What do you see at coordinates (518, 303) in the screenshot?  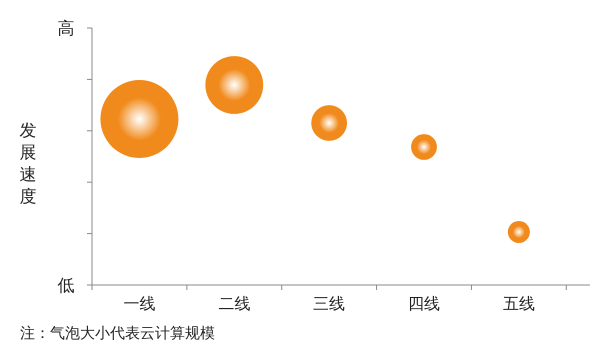 I see `x-tick-label: 五线` at bounding box center [518, 303].